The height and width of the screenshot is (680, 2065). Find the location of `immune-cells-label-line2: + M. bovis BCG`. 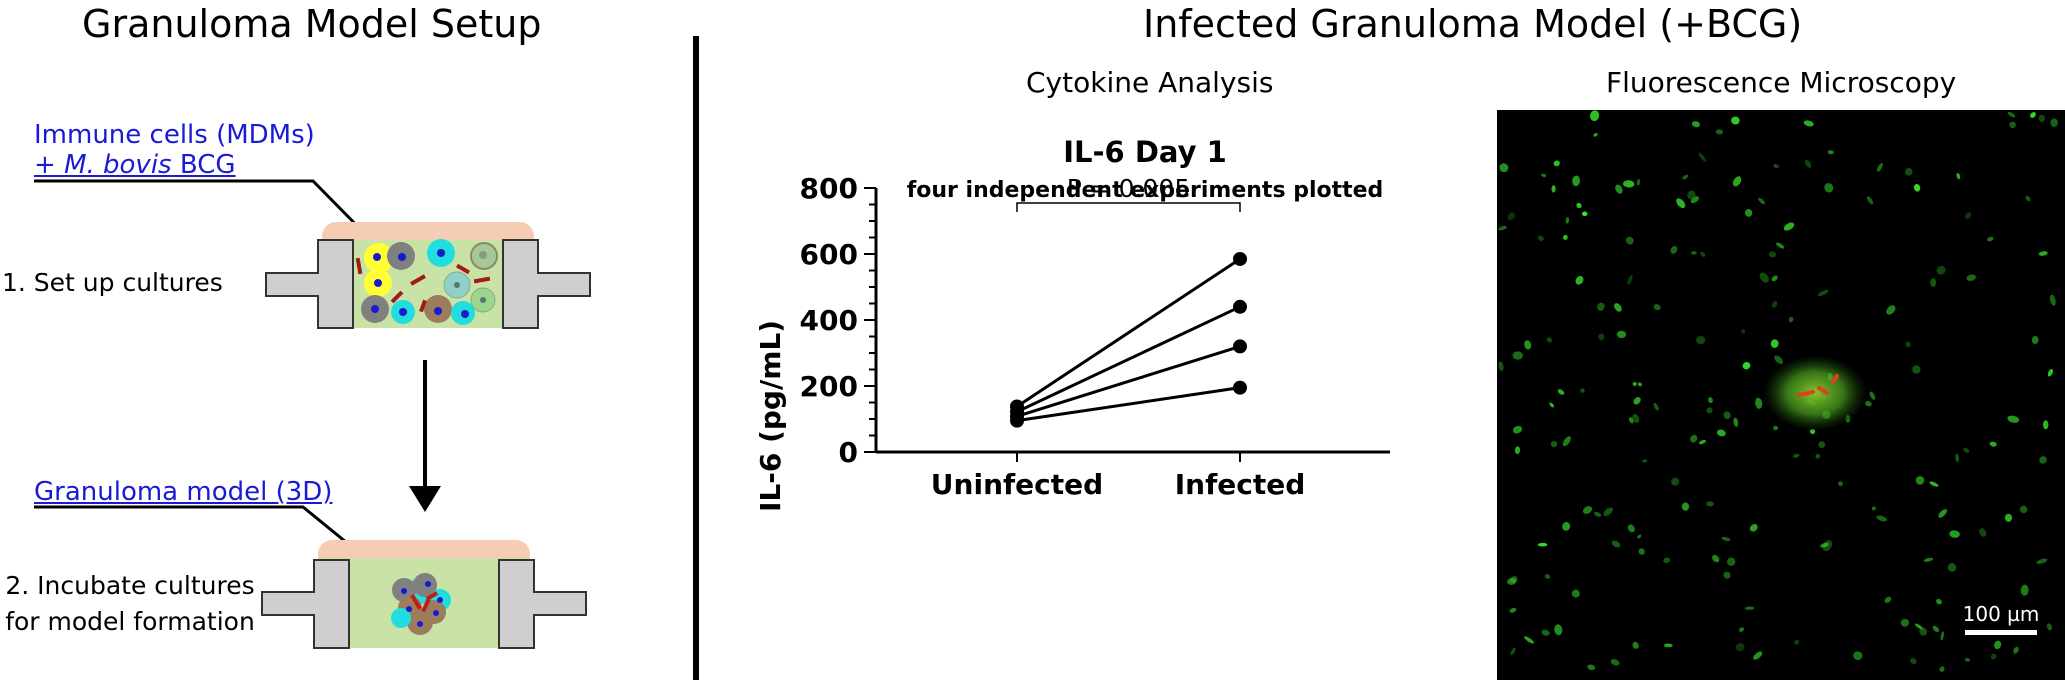

immune-cells-label-line2: + M. bovis BCG is located at coordinates (135, 165).